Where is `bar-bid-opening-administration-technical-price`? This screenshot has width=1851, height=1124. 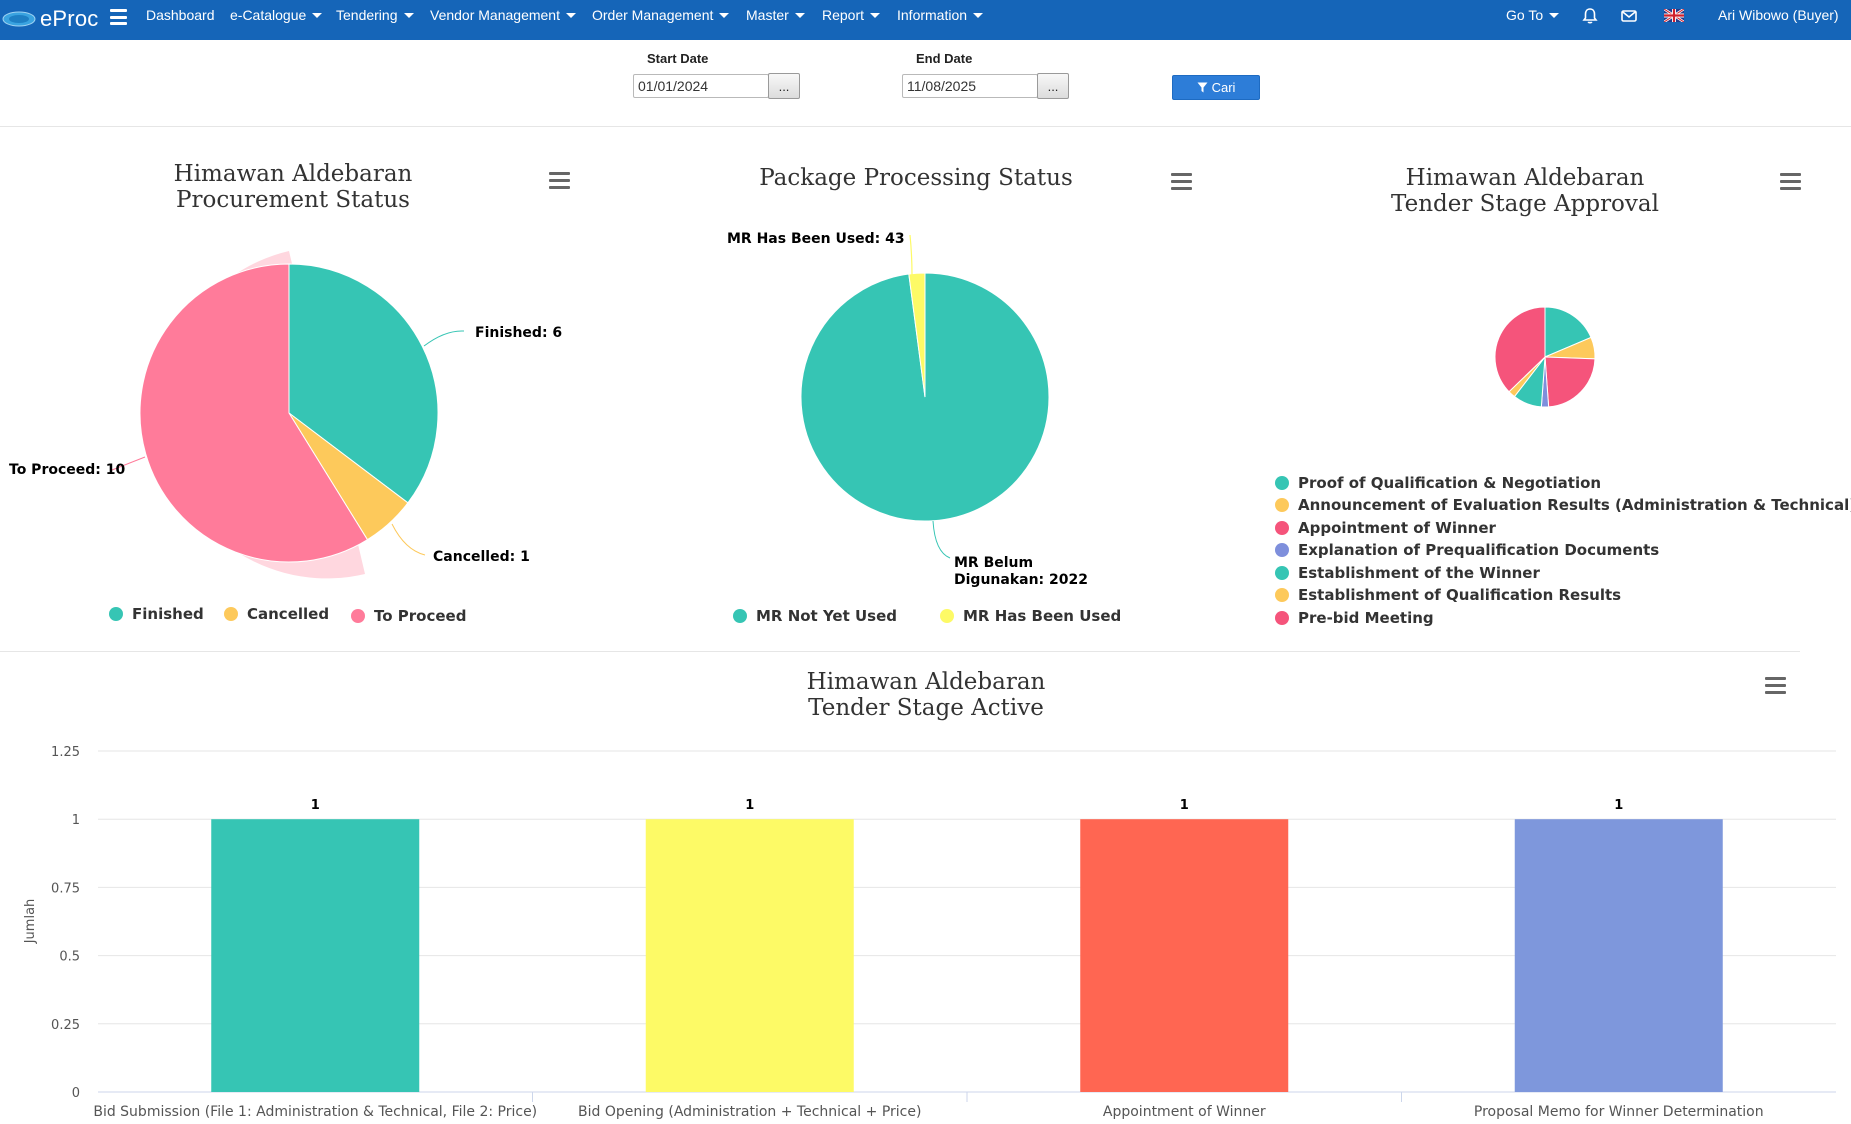 bar-bid-opening-administration-technical-price is located at coordinates (749, 955).